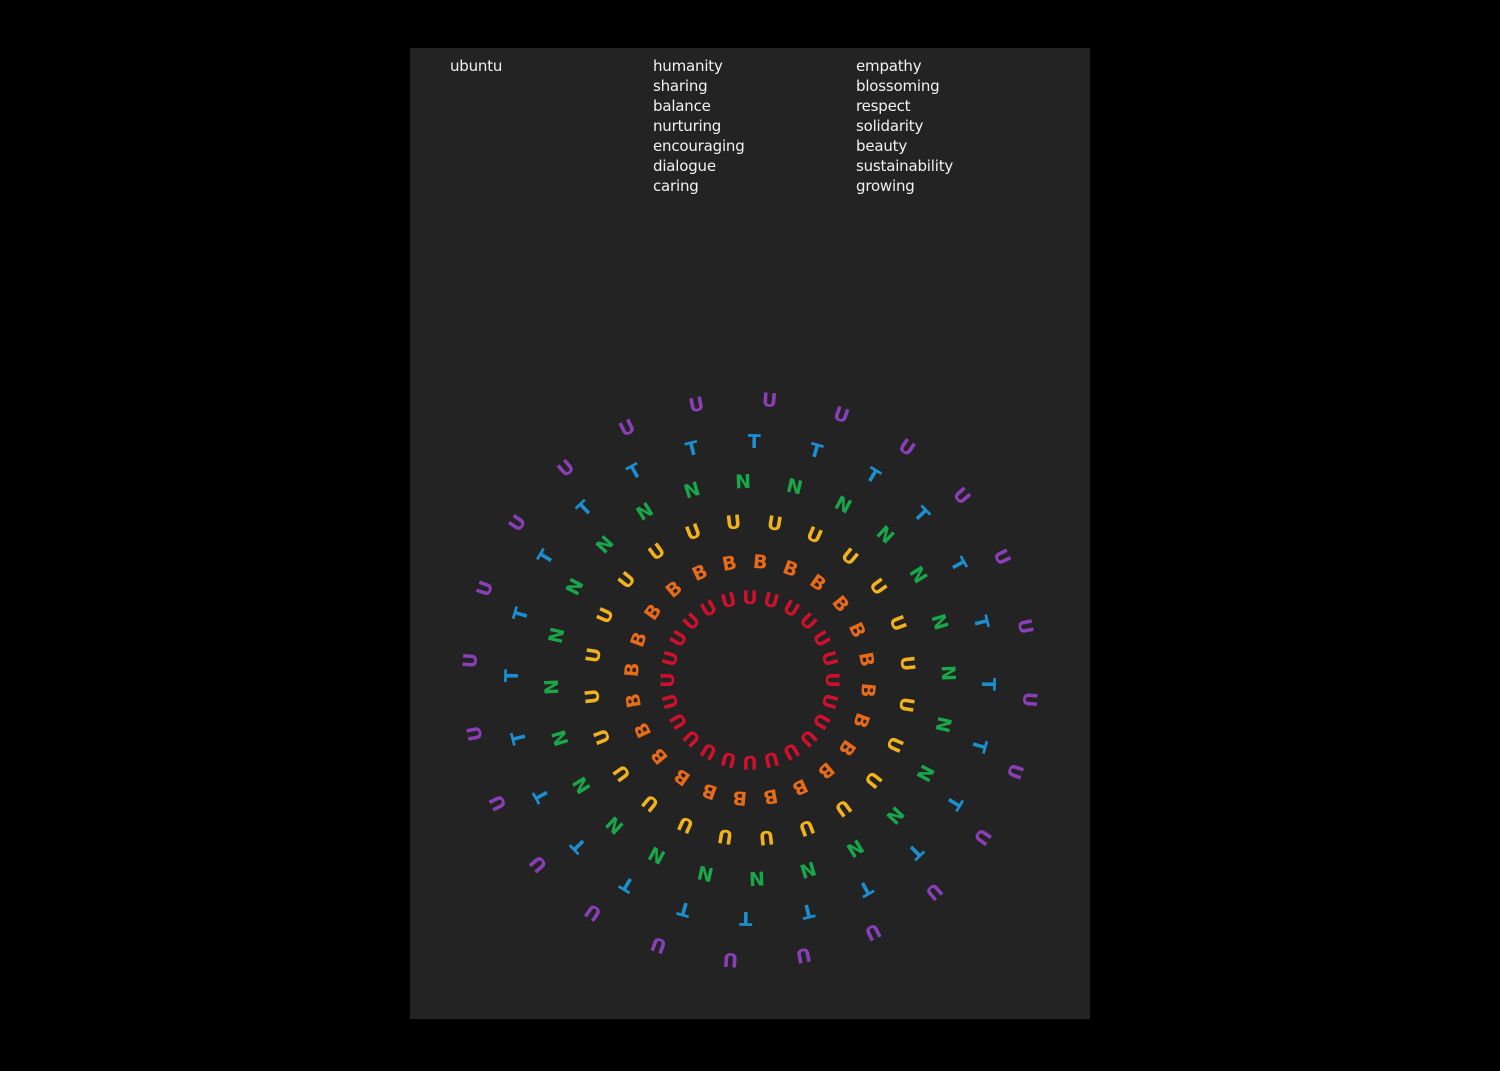 This screenshot has width=1500, height=1071. Describe the element at coordinates (885, 186) in the screenshot. I see `value-word: growing` at that location.